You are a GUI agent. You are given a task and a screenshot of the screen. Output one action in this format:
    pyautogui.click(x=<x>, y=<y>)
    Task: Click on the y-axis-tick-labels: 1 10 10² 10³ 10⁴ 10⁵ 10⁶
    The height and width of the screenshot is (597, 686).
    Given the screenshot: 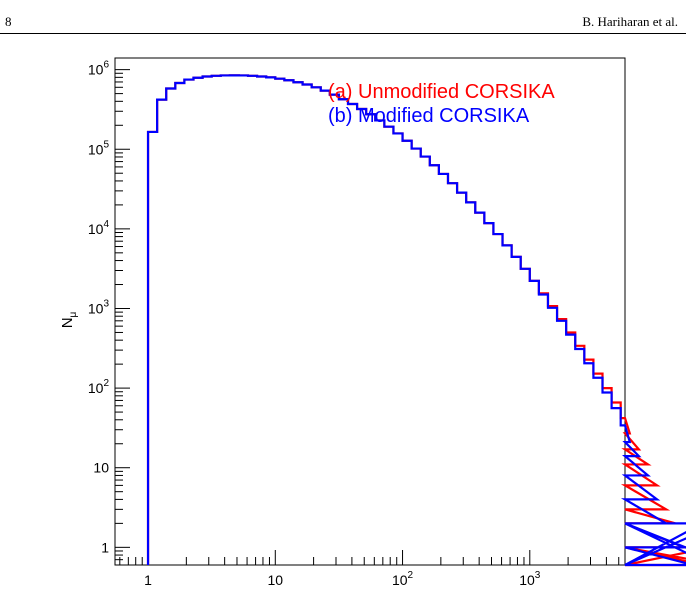 What is the action you would take?
    pyautogui.click(x=99, y=308)
    